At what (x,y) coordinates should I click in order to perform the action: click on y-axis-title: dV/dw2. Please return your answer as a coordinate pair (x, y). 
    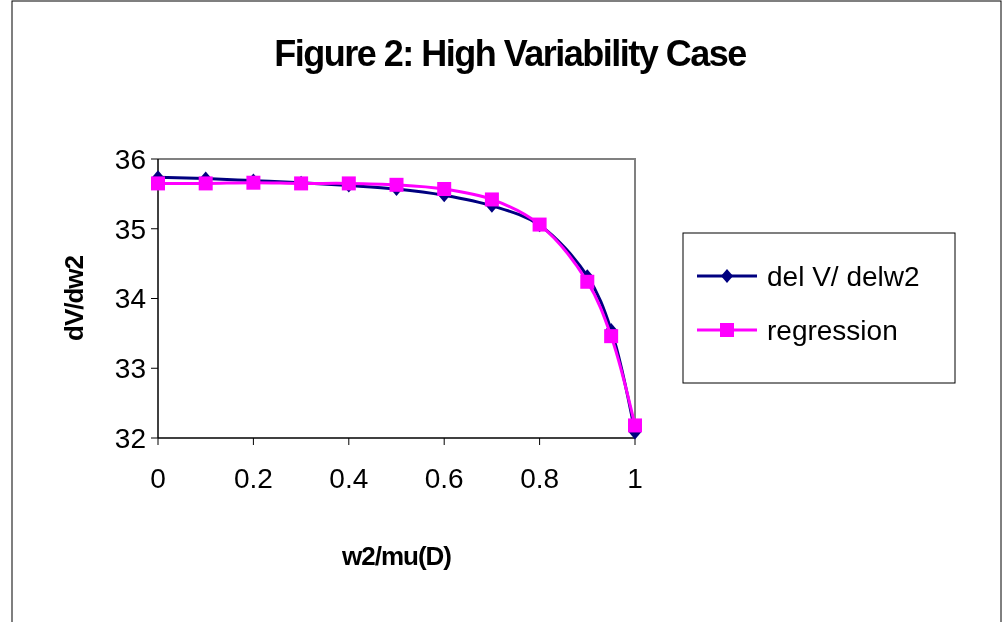
    Looking at the image, I should click on (74, 298).